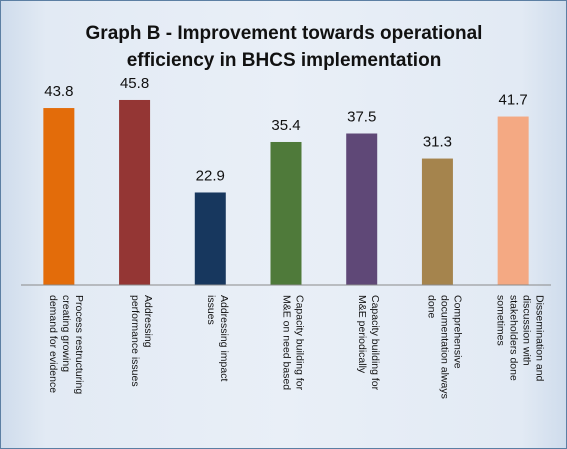  What do you see at coordinates (210, 175) in the screenshot?
I see `value-label-3: 22.9` at bounding box center [210, 175].